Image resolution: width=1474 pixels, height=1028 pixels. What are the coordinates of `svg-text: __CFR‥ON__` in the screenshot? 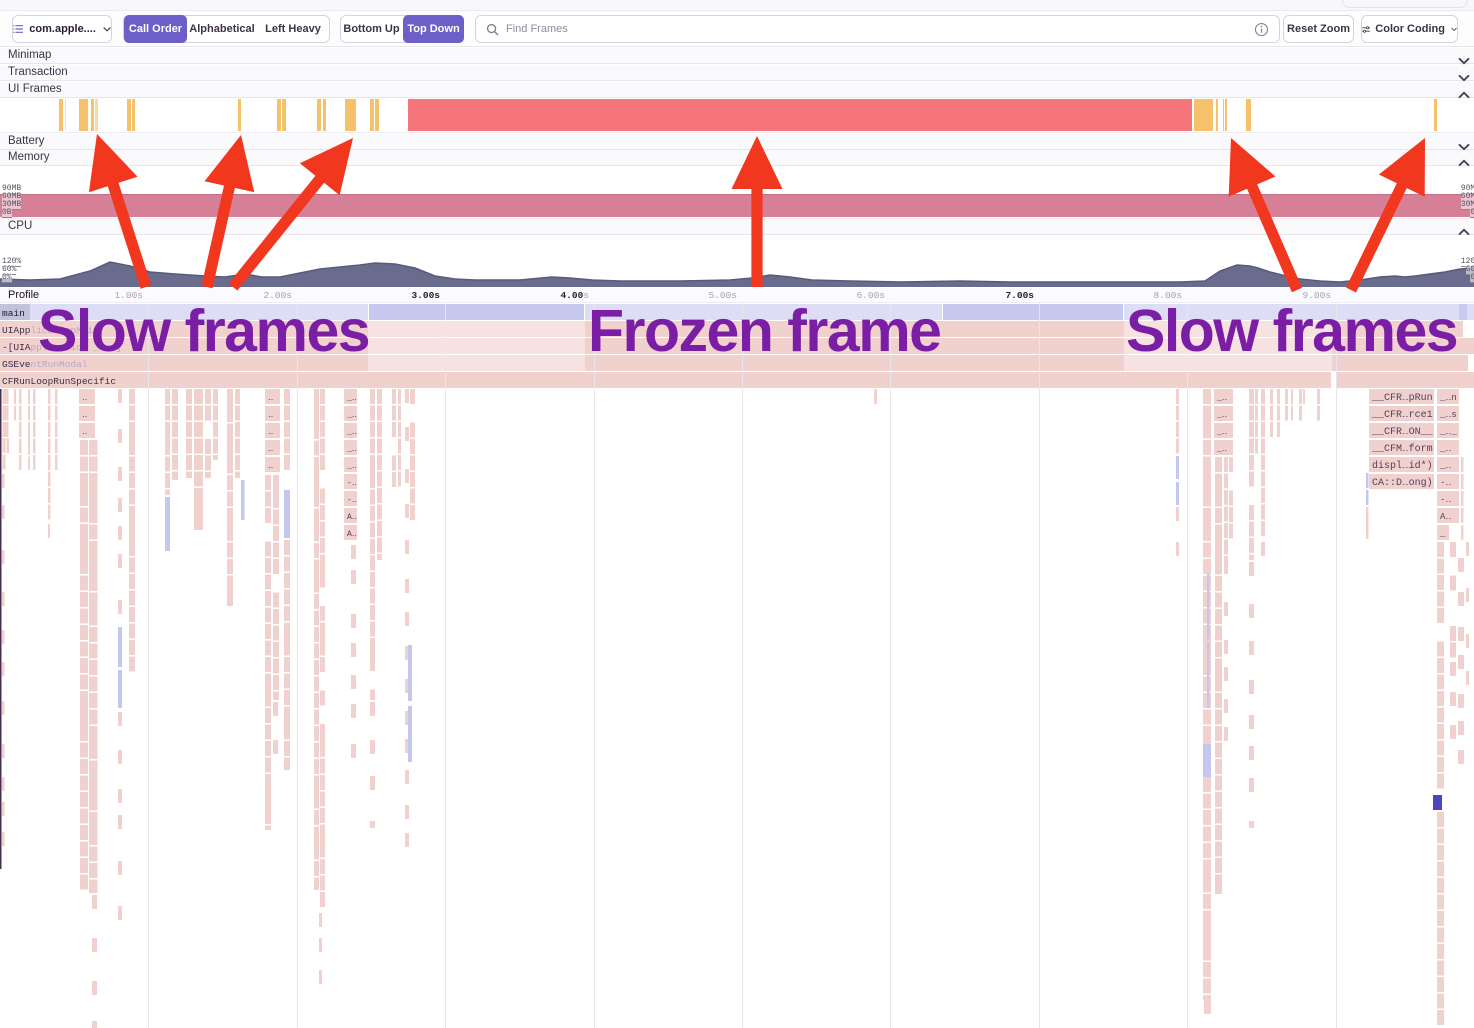 It's located at (1402, 432).